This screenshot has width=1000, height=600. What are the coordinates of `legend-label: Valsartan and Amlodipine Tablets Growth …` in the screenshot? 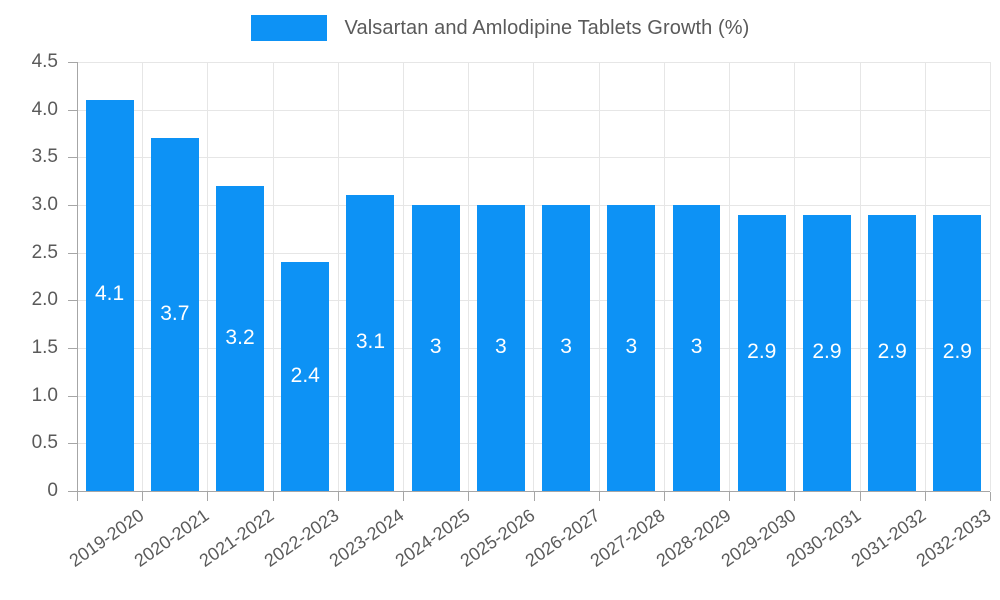 It's located at (547, 27).